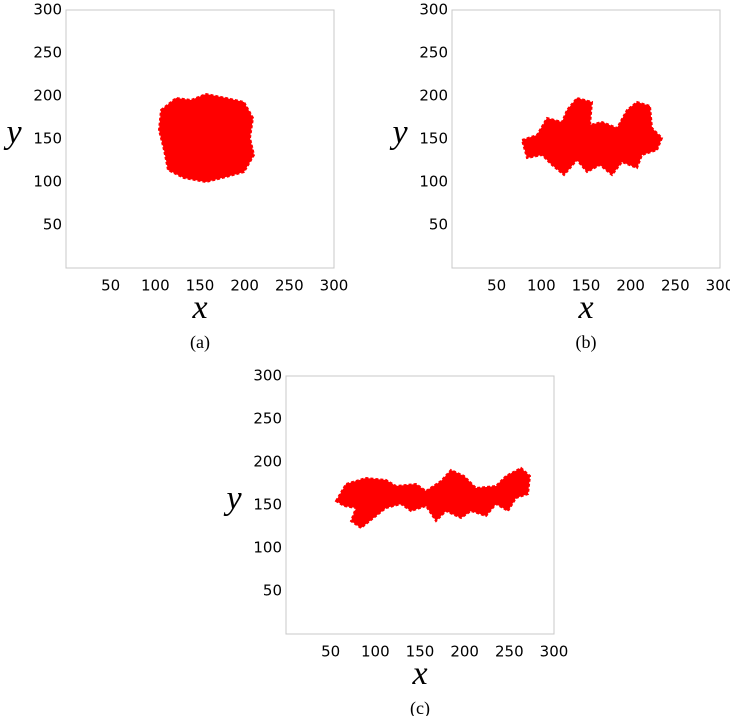 The height and width of the screenshot is (716, 730). I want to click on panel-caption: (c), so click(420, 707).